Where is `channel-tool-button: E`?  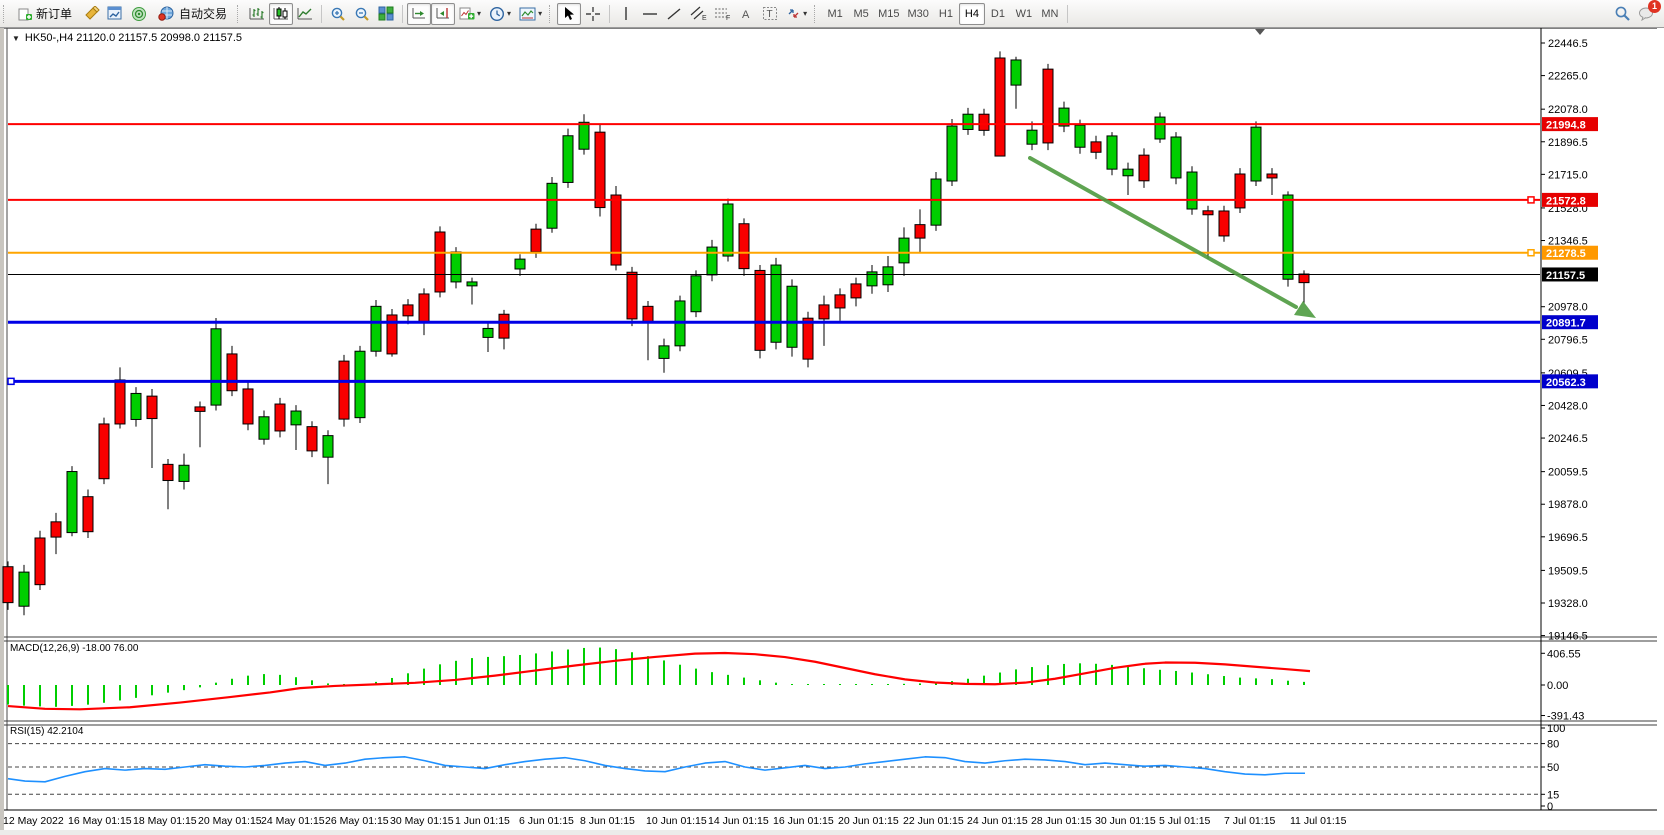 channel-tool-button: E is located at coordinates (698, 14).